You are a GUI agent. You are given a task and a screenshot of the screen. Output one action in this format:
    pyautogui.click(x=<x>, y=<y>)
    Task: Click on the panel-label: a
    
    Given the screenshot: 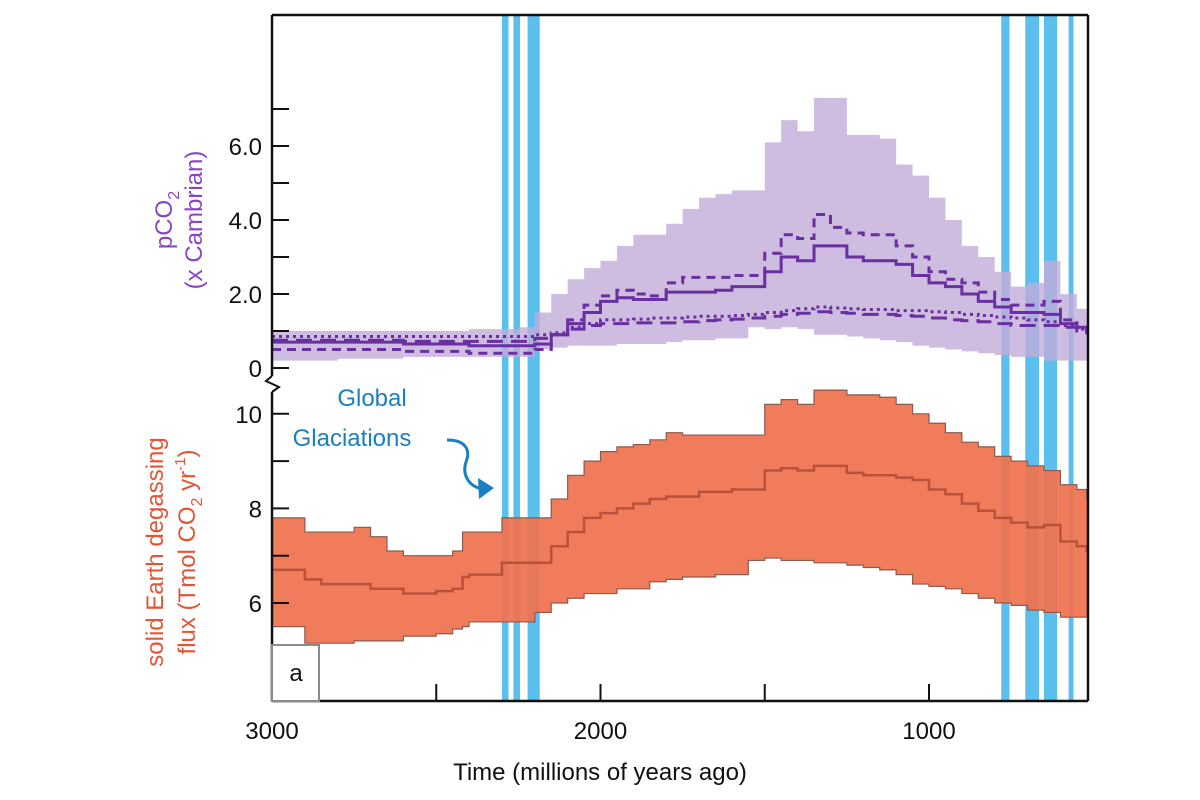 What is the action you would take?
    pyautogui.click(x=296, y=673)
    